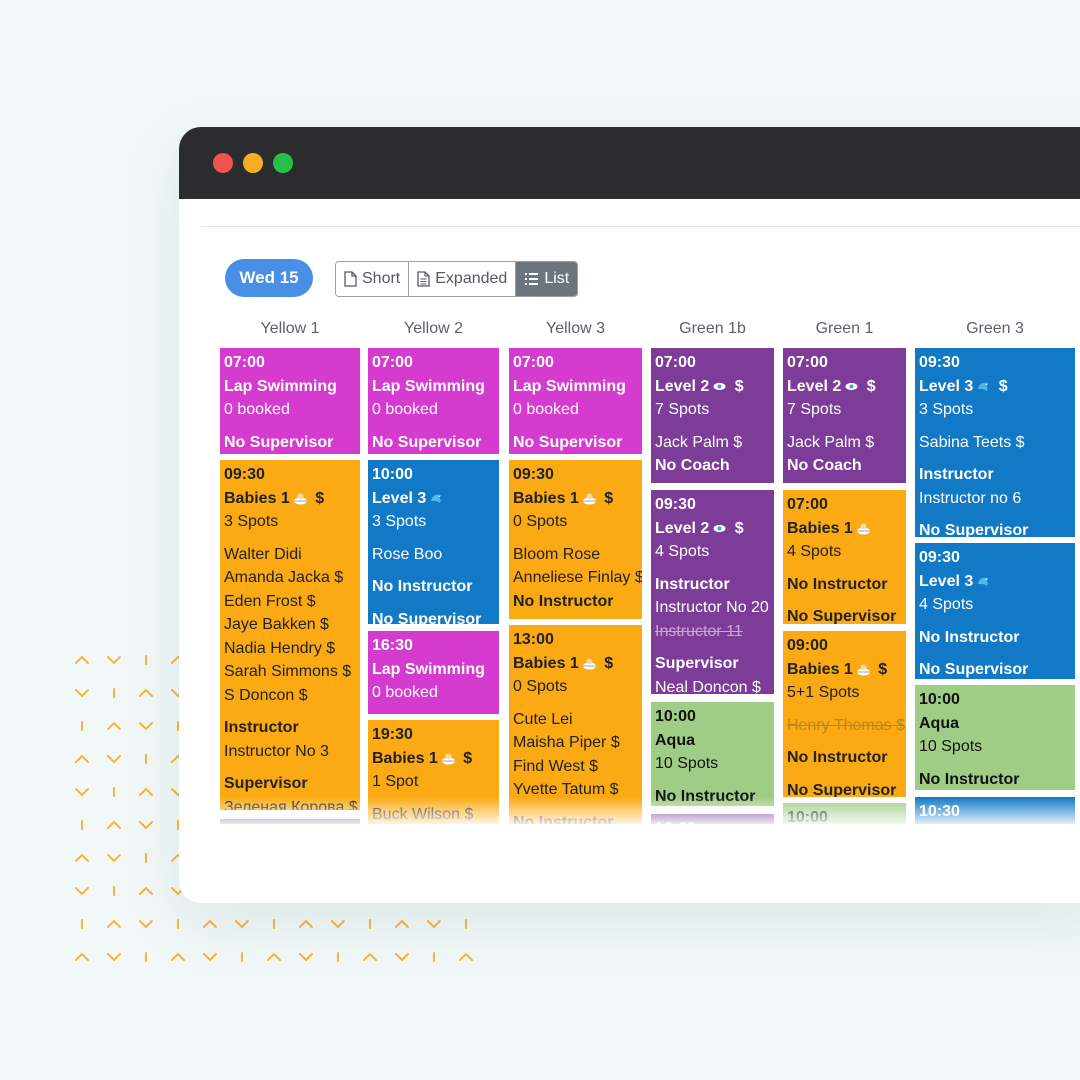 This screenshot has height=1080, width=1080. I want to click on card-text-value: No Coach, so click(692, 465).